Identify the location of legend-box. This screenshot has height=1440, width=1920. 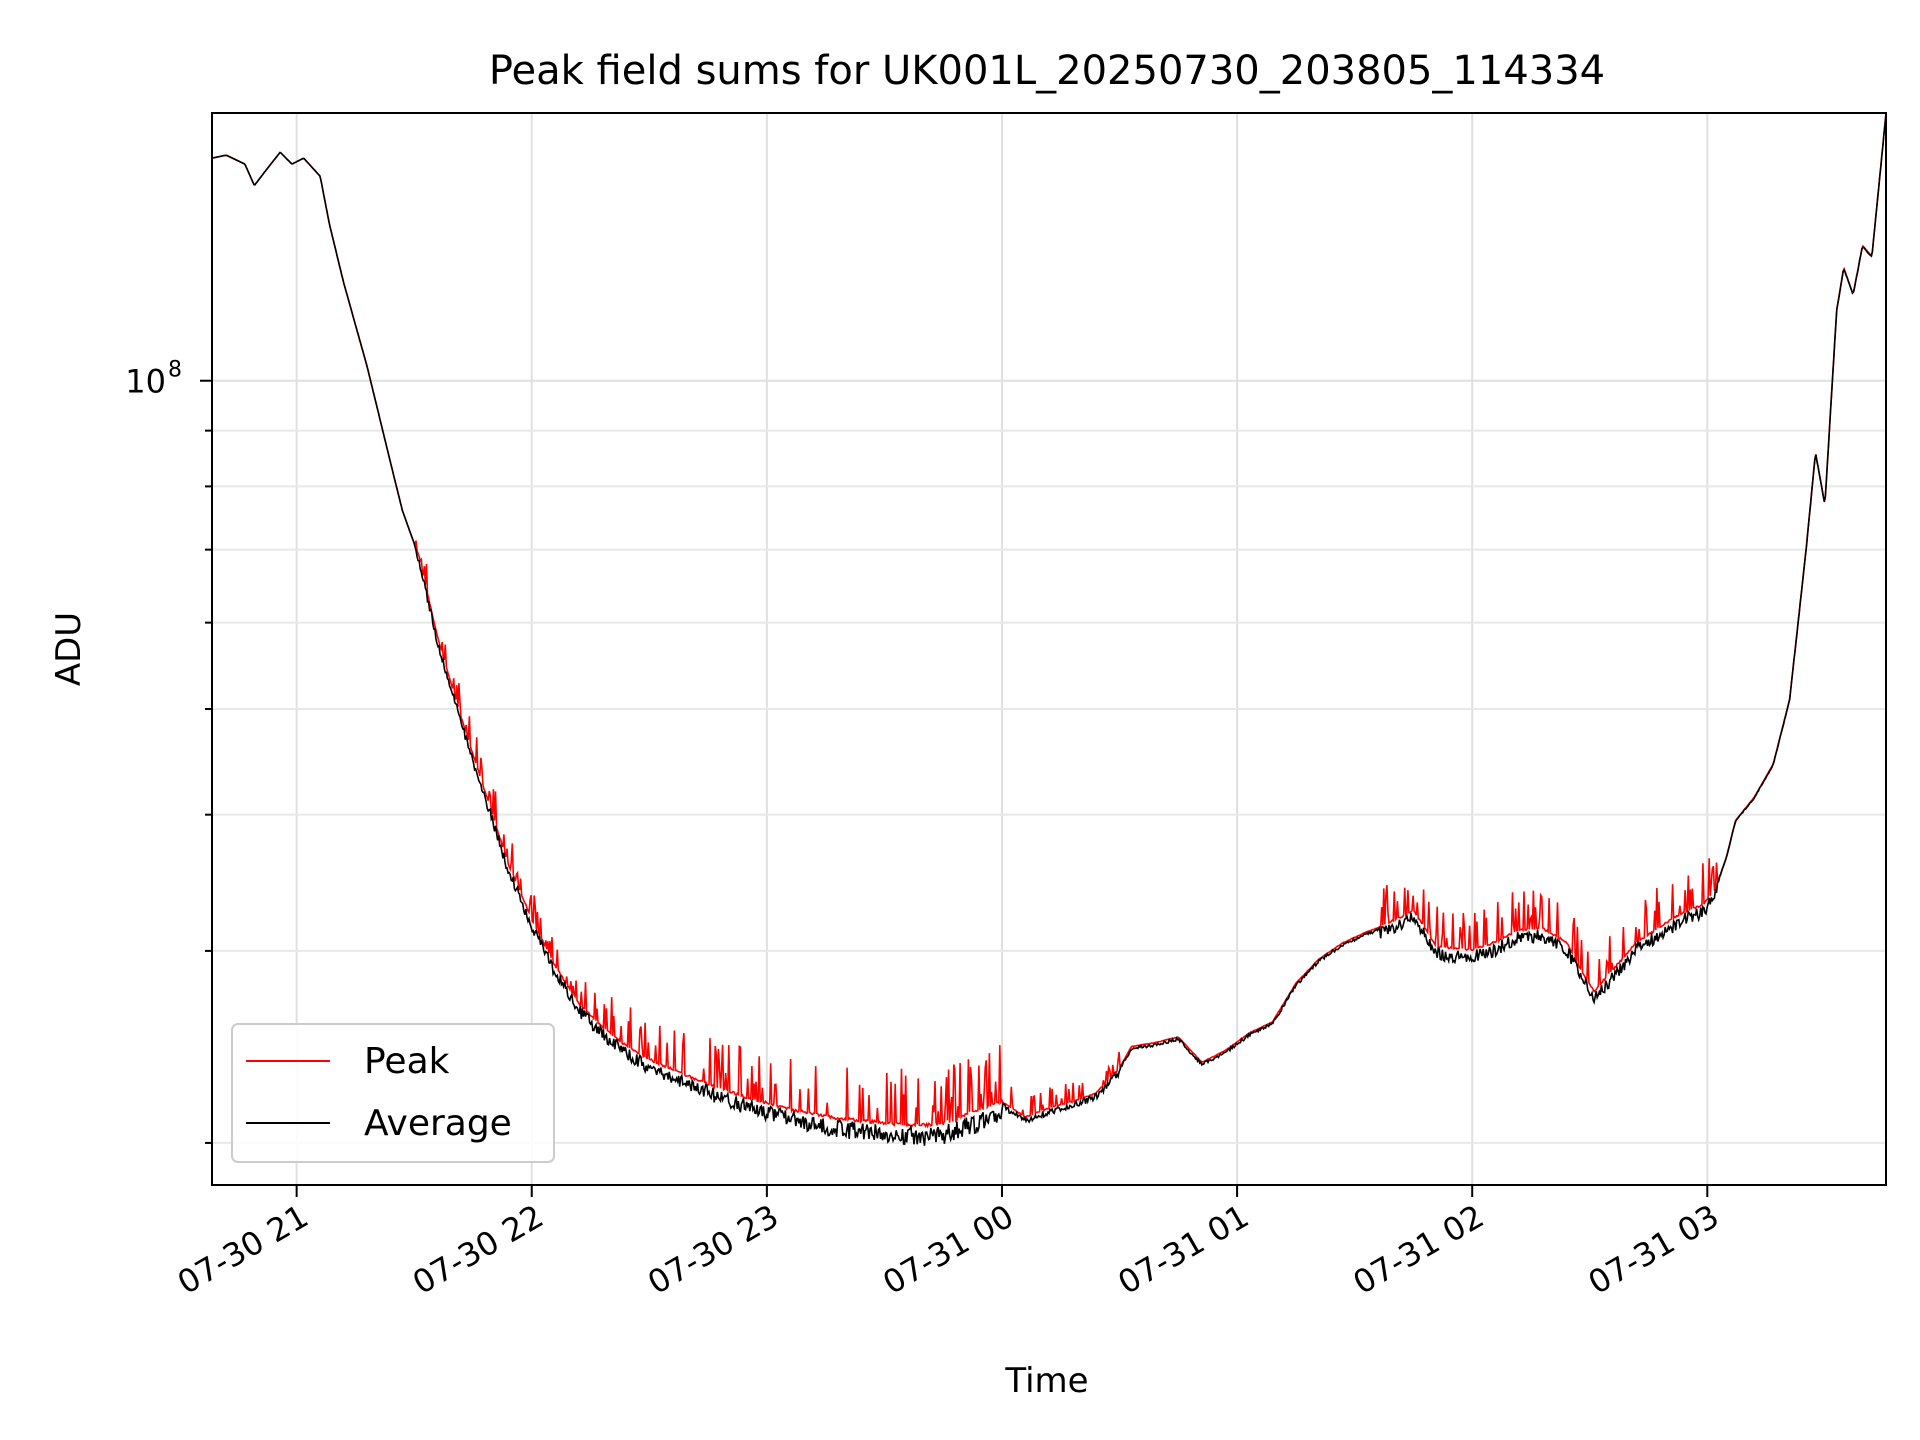
(393, 1093).